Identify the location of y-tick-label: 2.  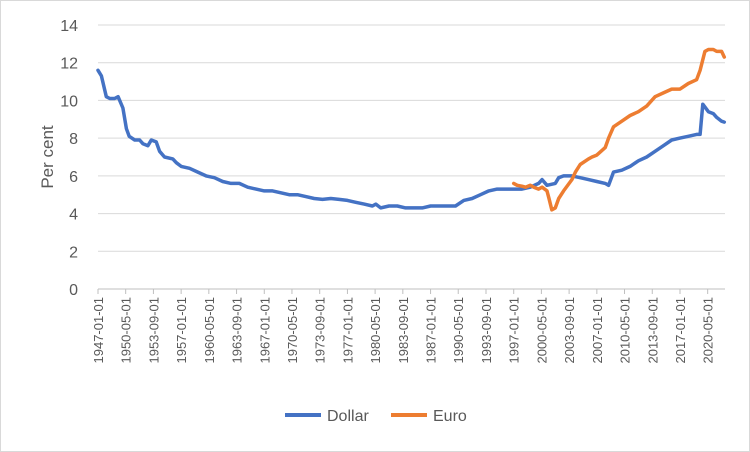
(73, 252).